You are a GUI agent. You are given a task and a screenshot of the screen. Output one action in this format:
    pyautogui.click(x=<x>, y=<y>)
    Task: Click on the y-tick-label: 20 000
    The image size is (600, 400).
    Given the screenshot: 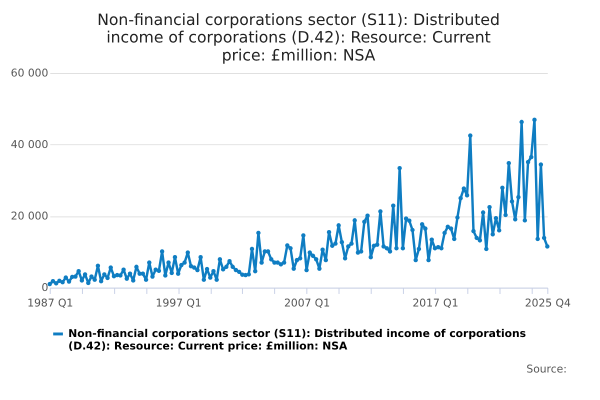 What is the action you would take?
    pyautogui.click(x=29, y=215)
    